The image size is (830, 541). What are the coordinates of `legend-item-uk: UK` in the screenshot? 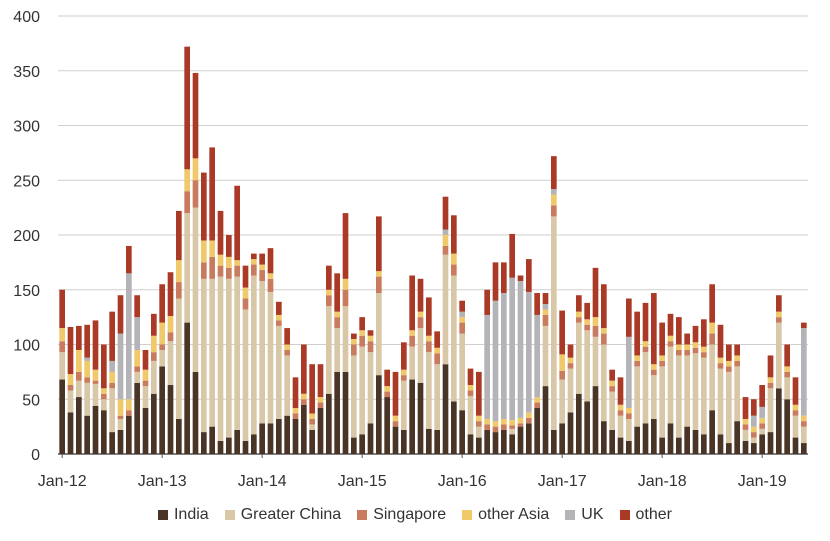 It's located at (584, 515).